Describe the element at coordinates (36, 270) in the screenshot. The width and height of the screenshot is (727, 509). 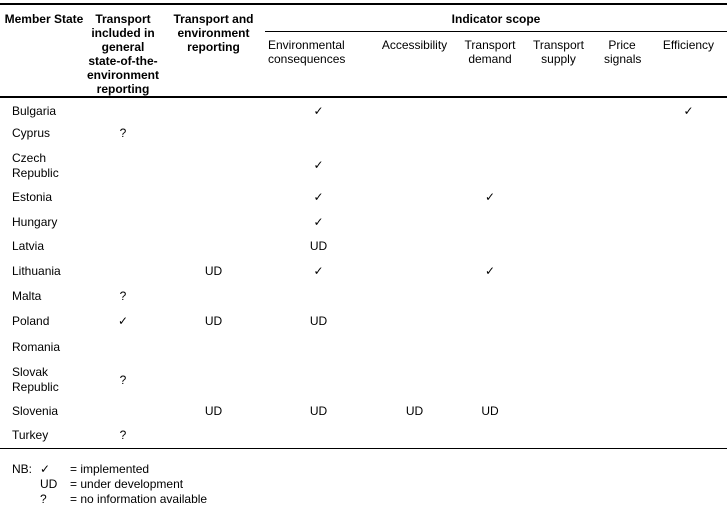
I see `cell-member-state: Lithuania` at that location.